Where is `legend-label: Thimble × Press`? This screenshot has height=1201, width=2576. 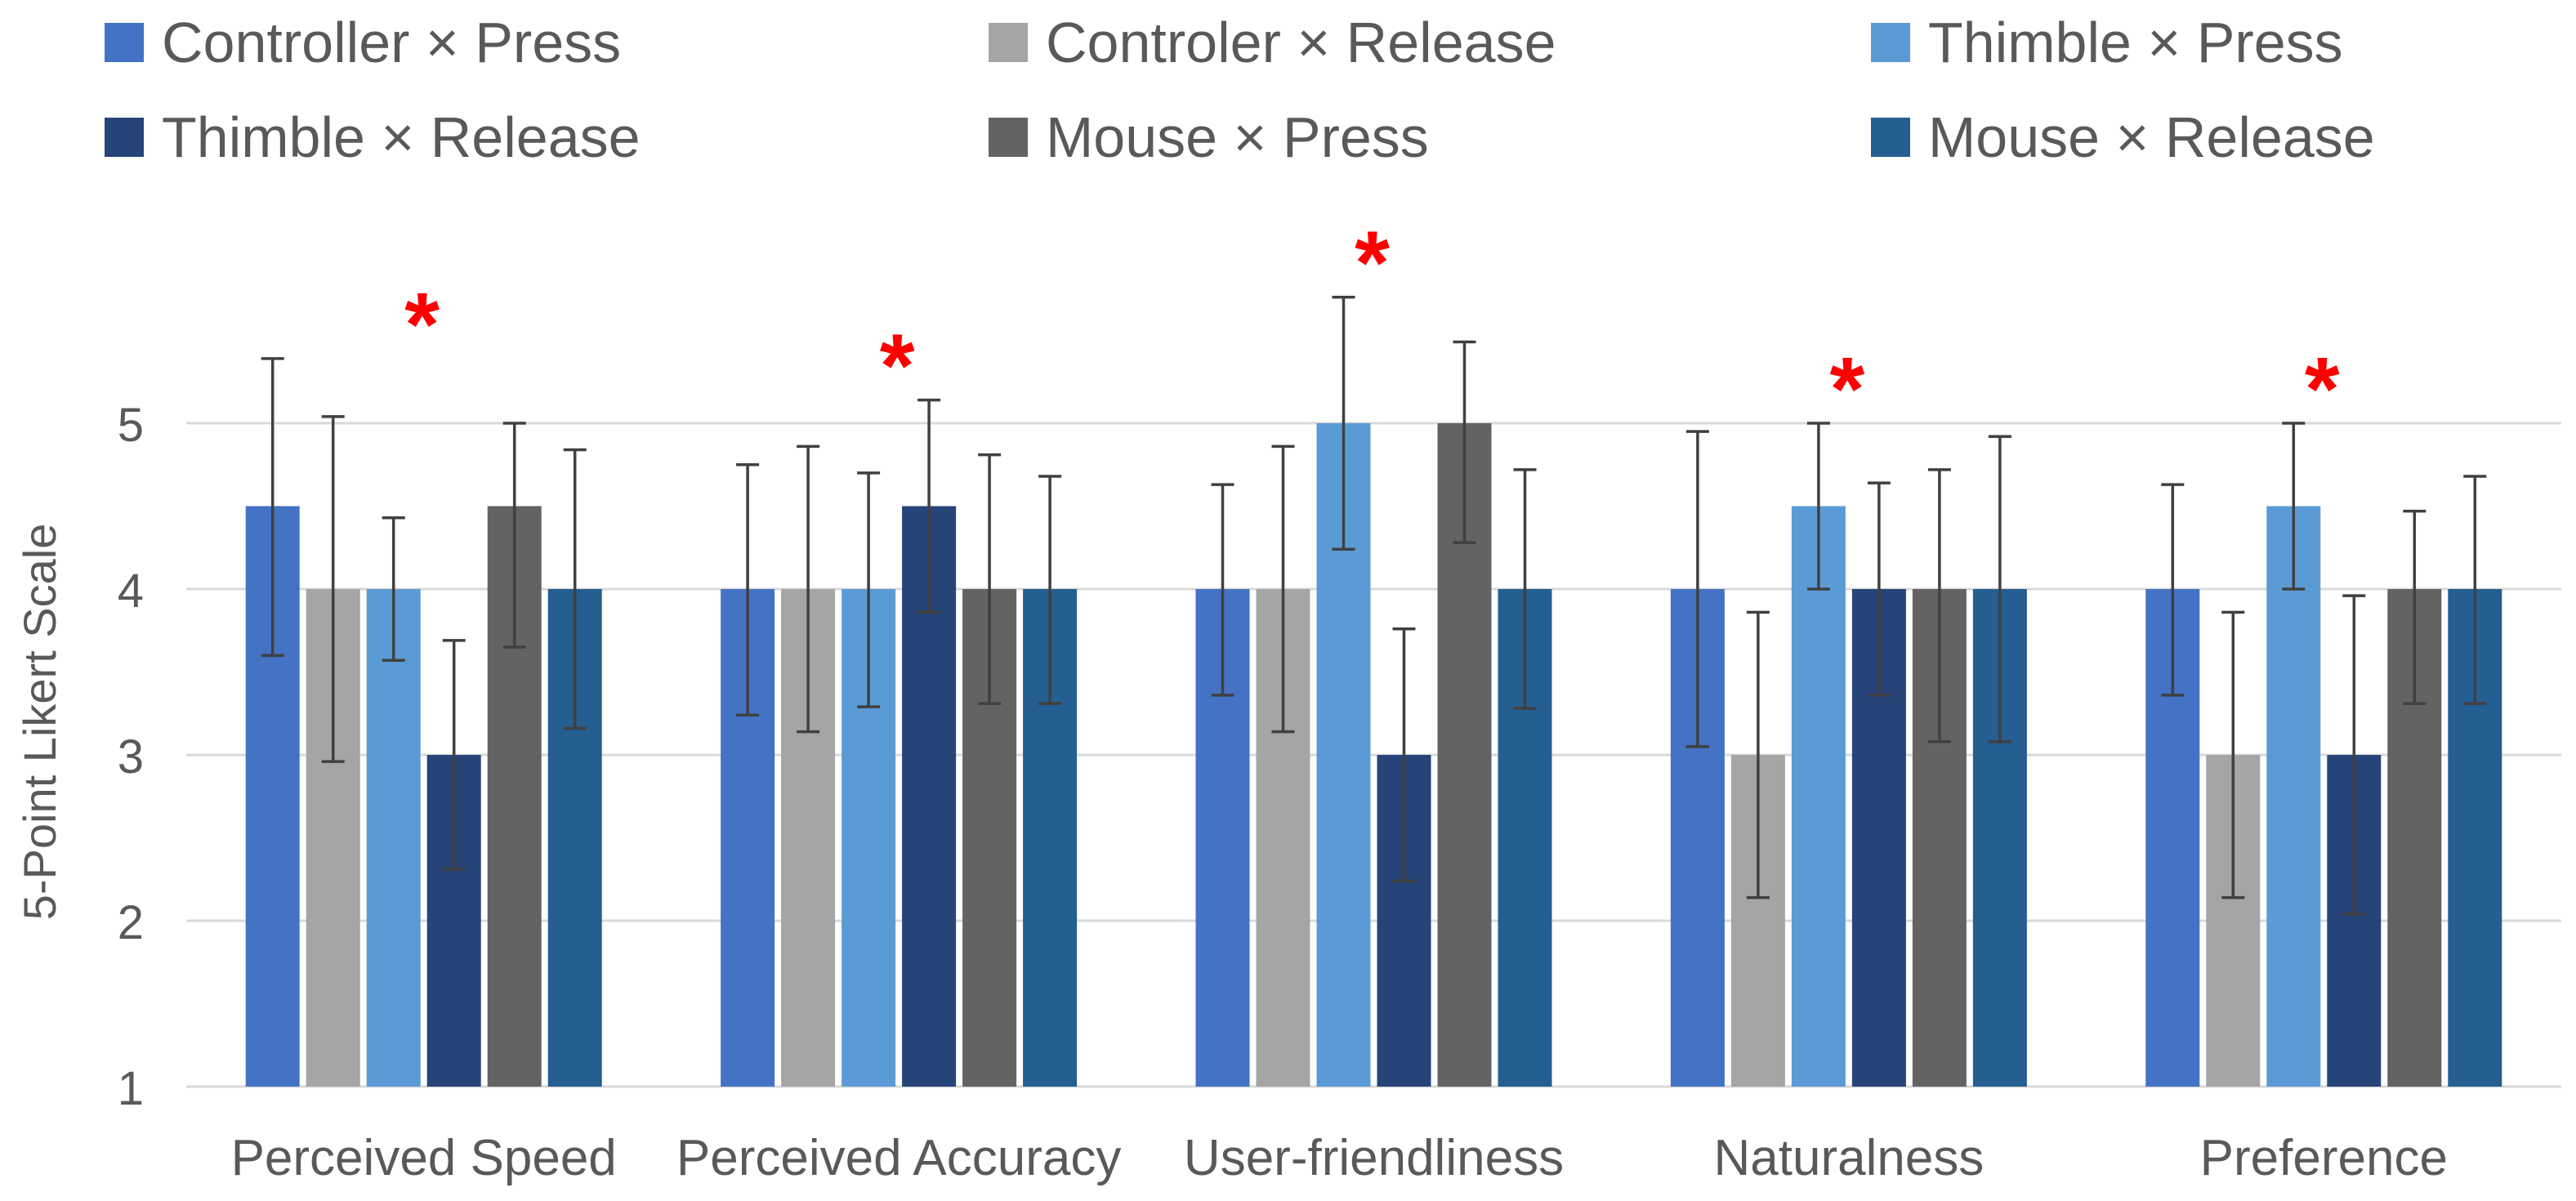 legend-label: Thimble × Press is located at coordinates (2135, 42).